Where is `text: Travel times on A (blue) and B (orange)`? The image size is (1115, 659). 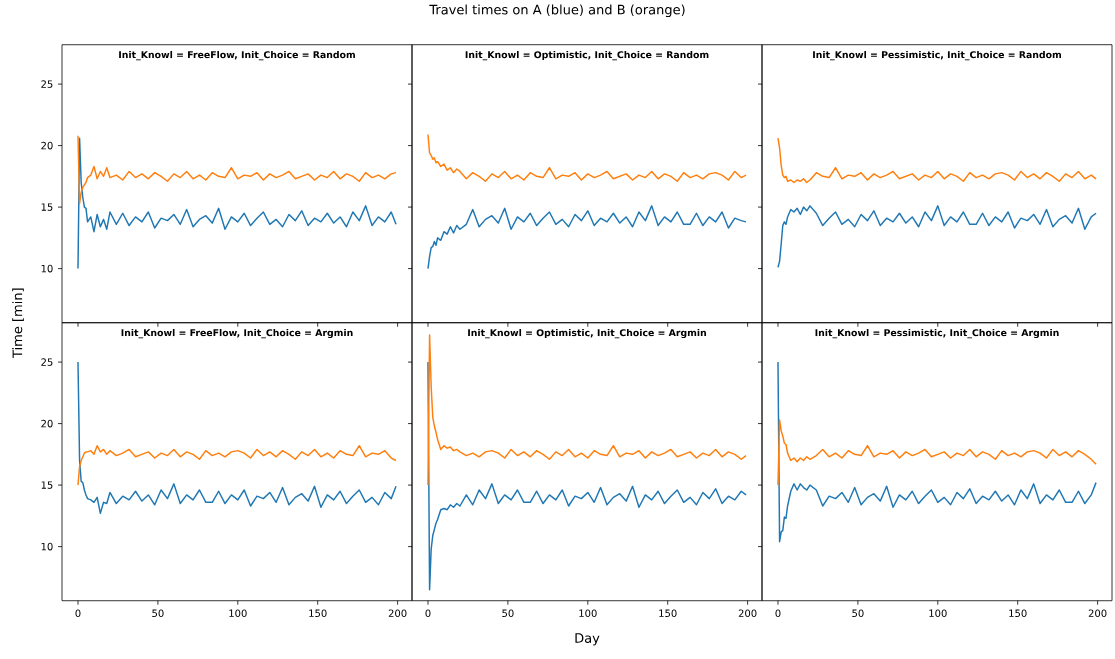 text: Travel times on A (blue) and B (orange) is located at coordinates (557, 11).